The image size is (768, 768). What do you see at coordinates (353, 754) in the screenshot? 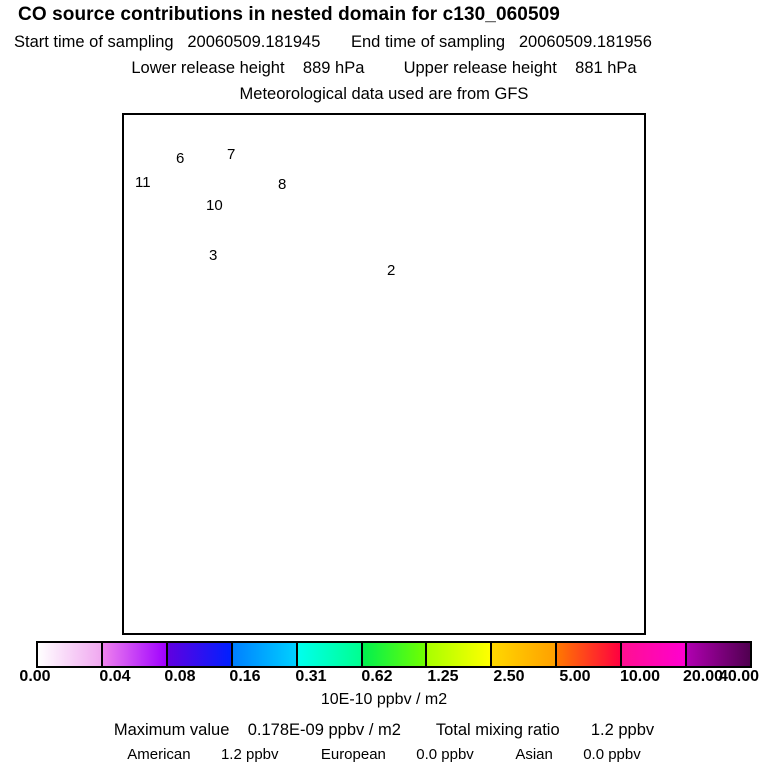
I see `european-label: European` at bounding box center [353, 754].